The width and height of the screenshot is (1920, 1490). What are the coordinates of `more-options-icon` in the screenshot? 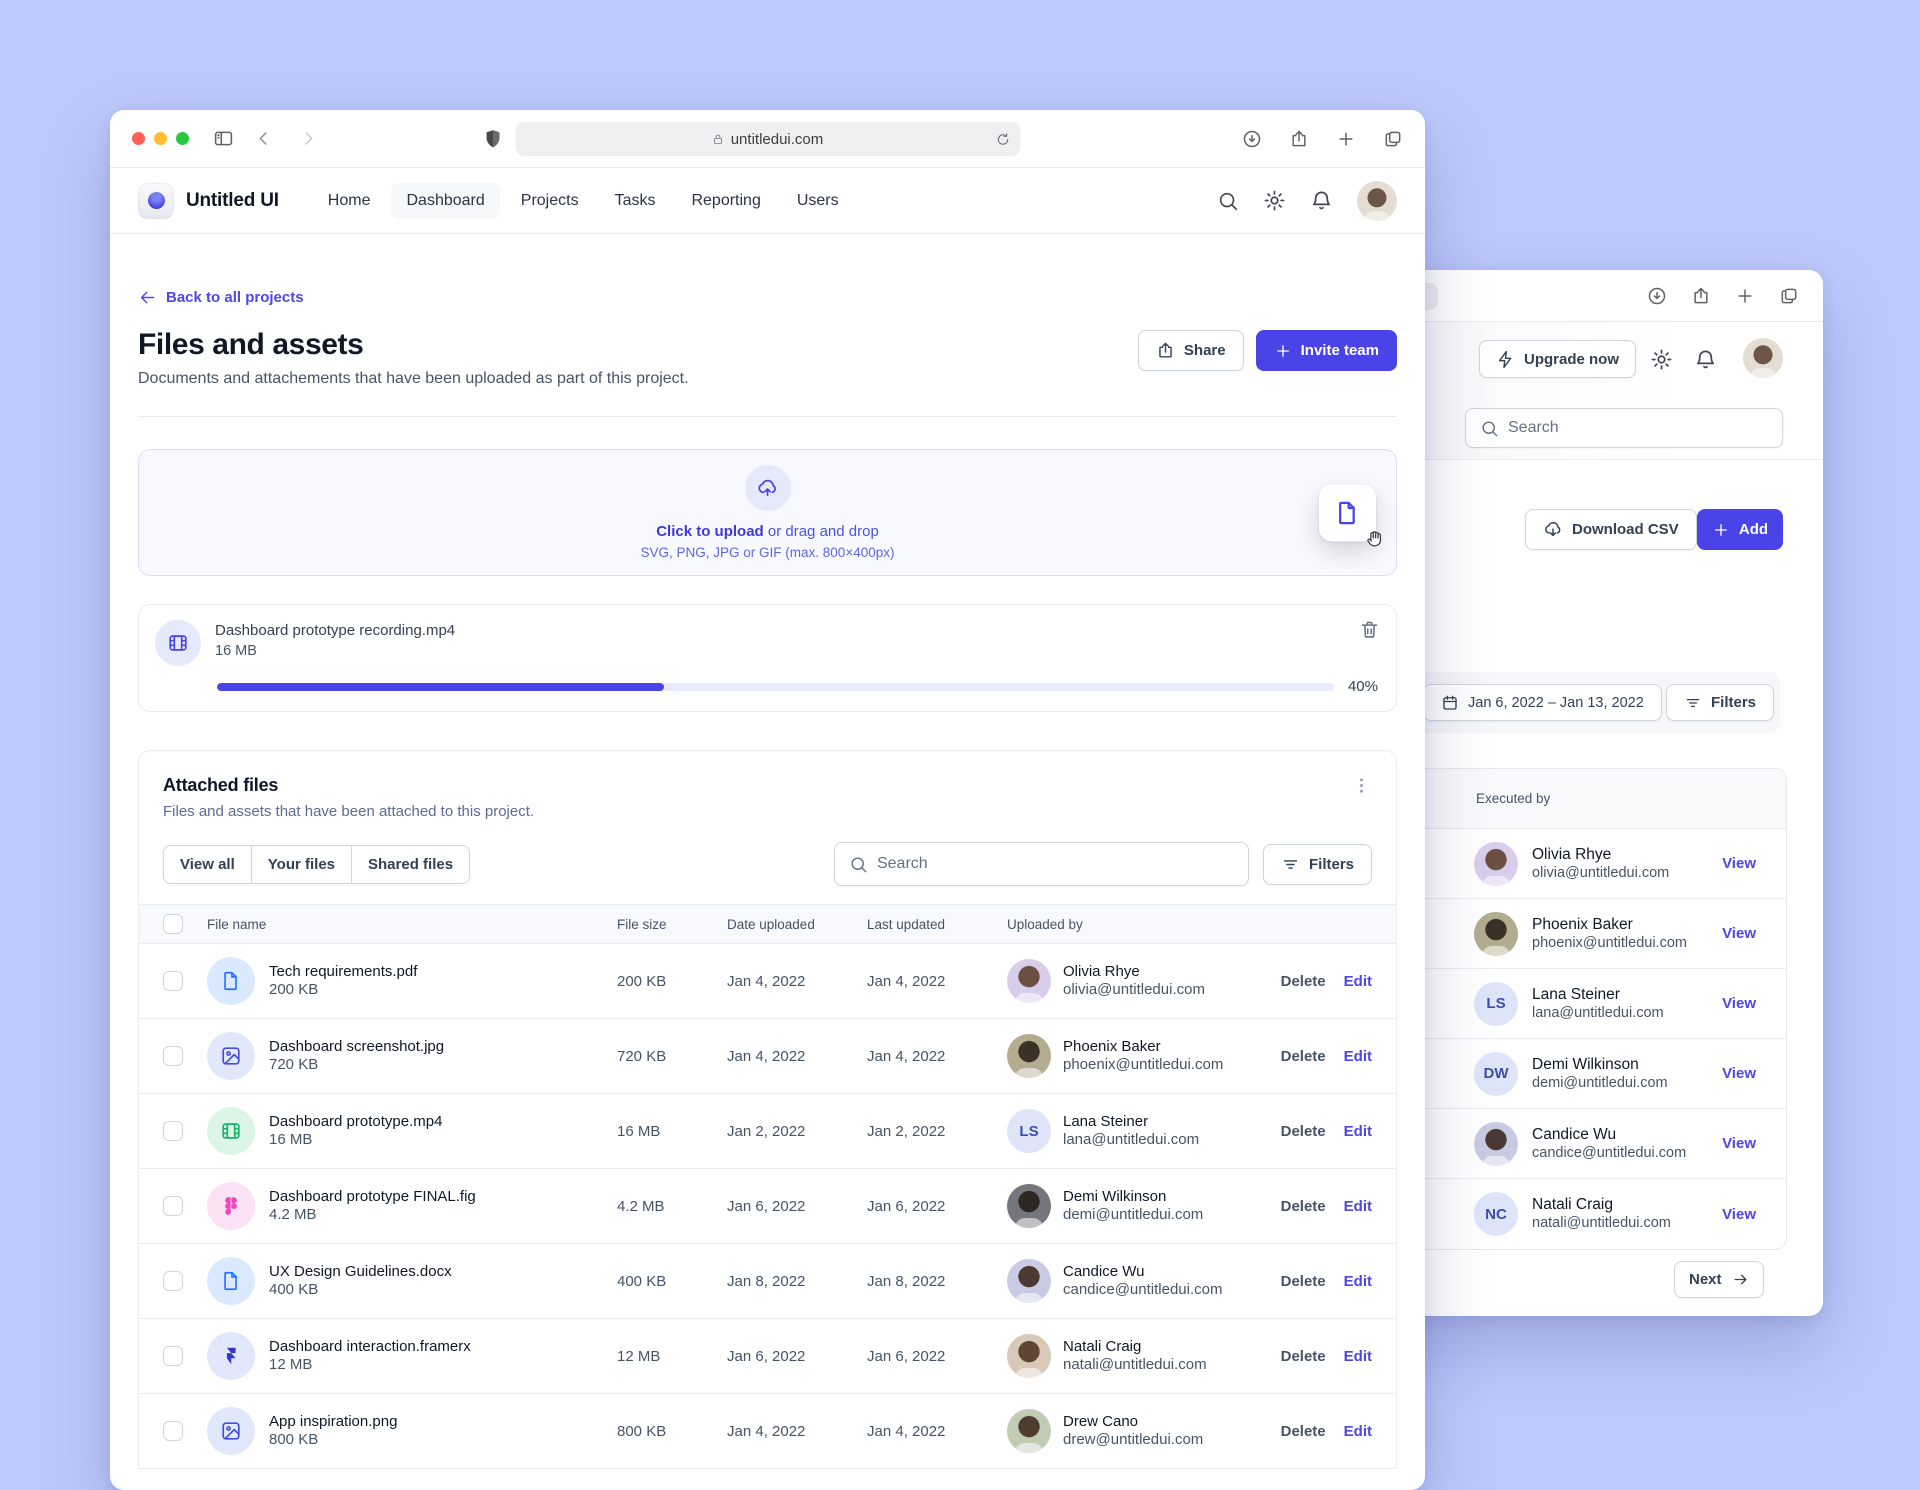 It's located at (1361, 785).